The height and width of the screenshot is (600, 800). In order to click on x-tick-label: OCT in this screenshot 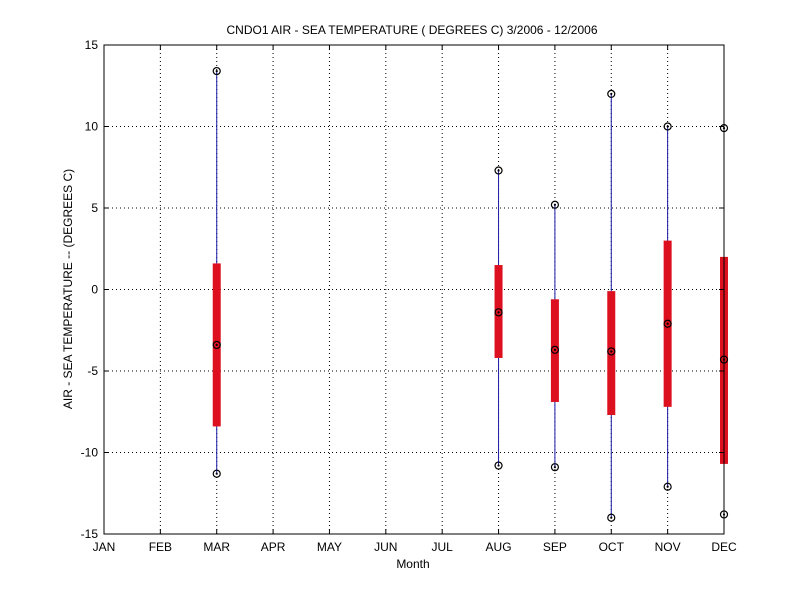, I will do `click(612, 547)`.